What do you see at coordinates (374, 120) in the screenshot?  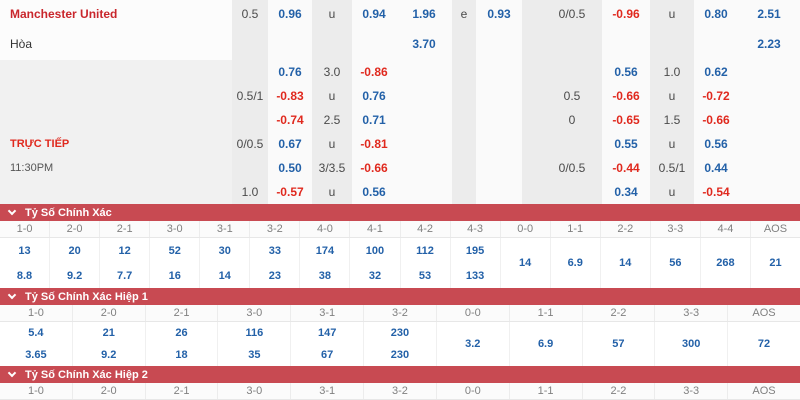 I see `odds-value: 0.71` at bounding box center [374, 120].